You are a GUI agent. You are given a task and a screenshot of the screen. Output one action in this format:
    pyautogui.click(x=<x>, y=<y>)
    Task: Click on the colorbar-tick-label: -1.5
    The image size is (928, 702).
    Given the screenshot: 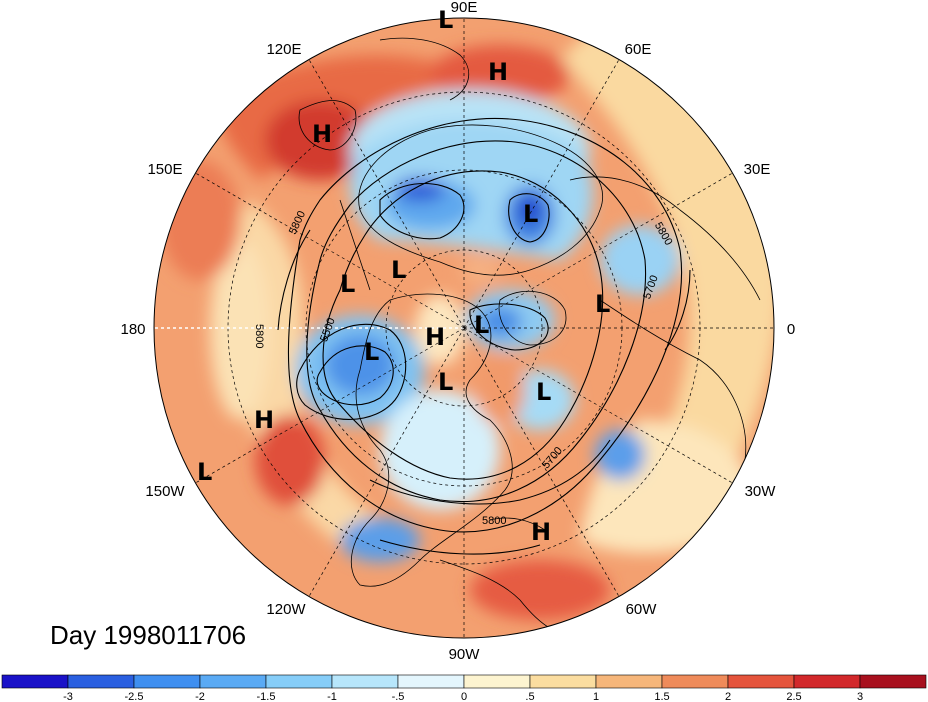 What is the action you would take?
    pyautogui.click(x=266, y=696)
    